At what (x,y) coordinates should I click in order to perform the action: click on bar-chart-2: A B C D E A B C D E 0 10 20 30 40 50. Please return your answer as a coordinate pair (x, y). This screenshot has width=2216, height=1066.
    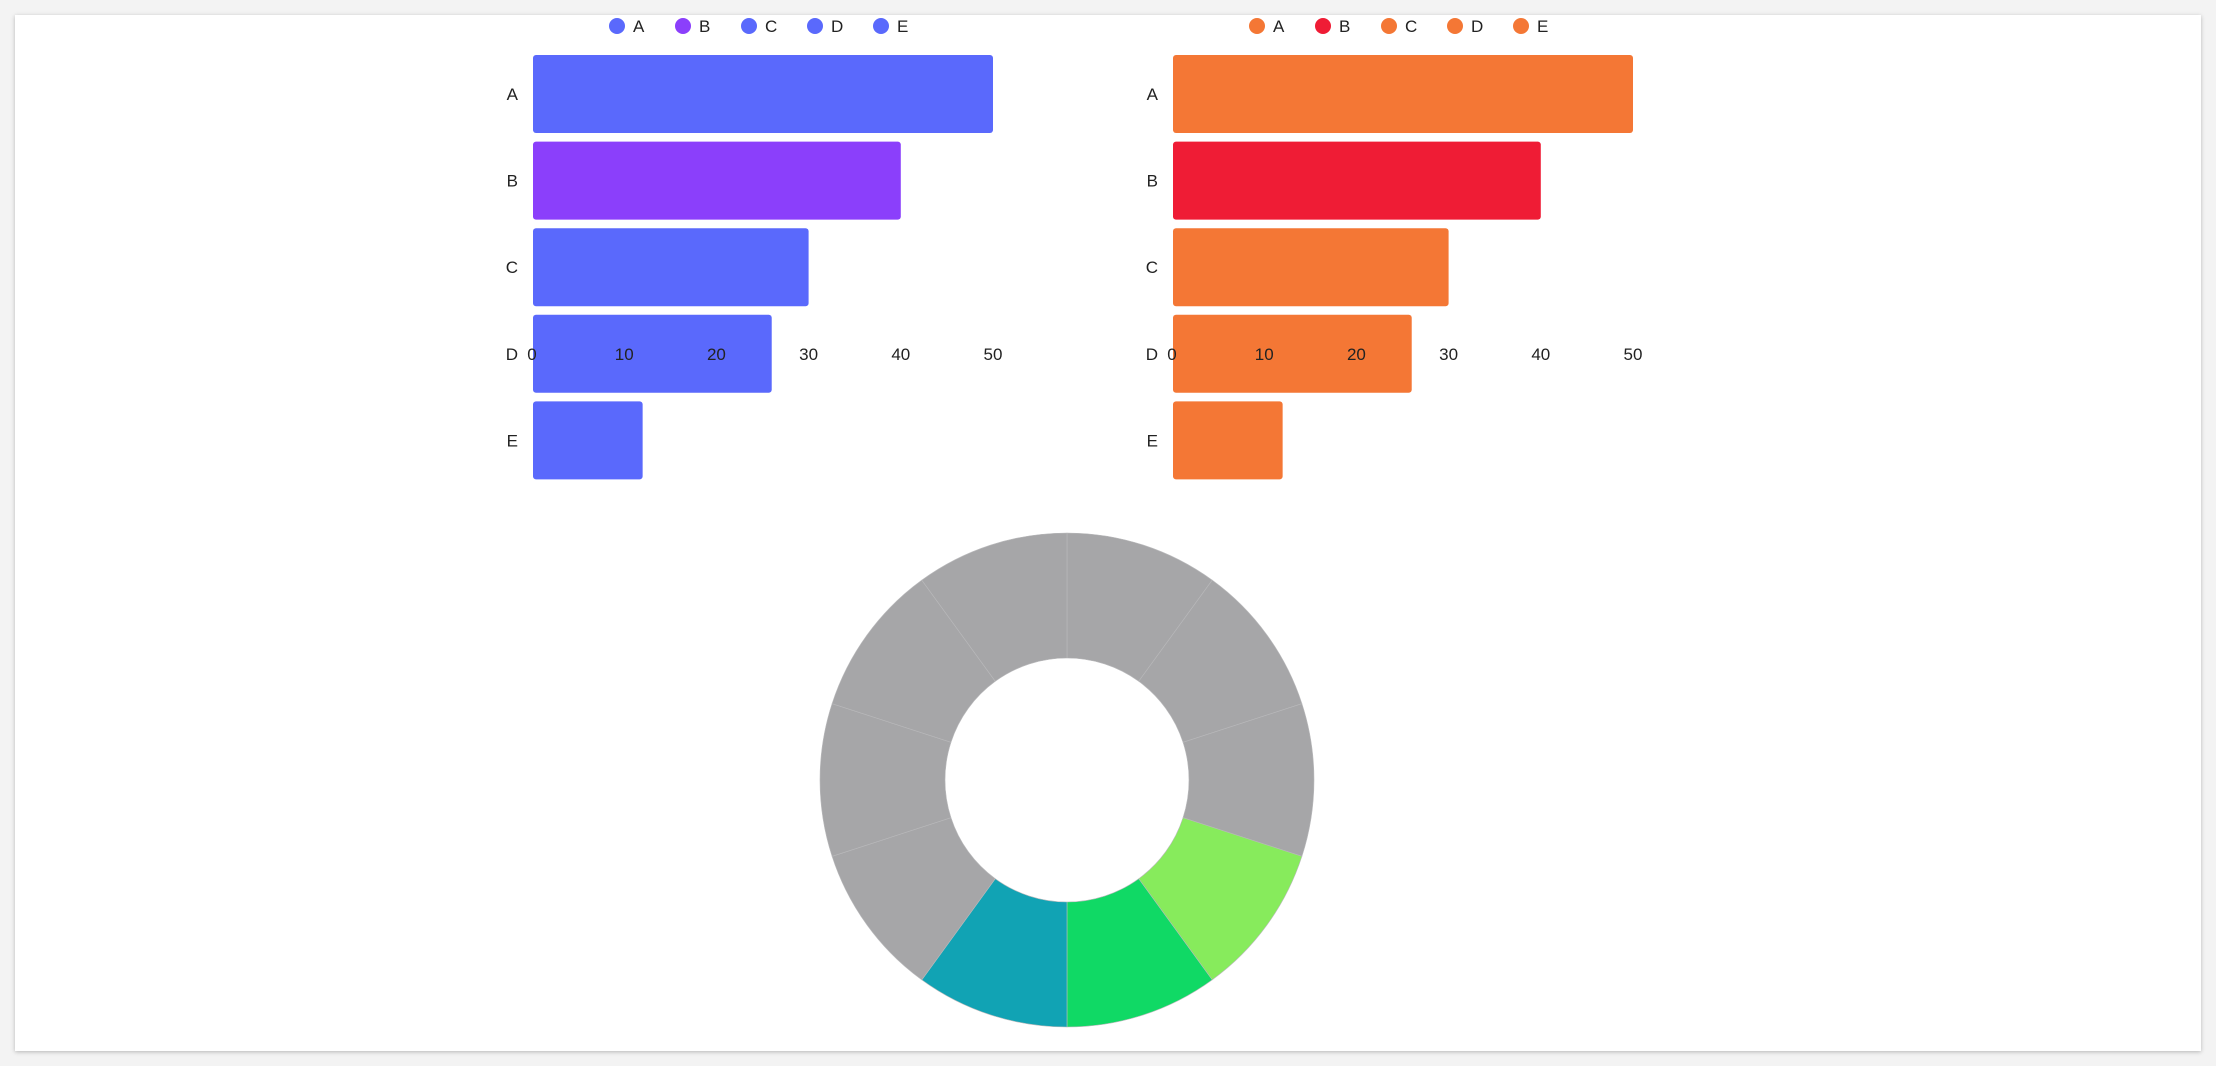
    Looking at the image, I should click on (1394, 248).